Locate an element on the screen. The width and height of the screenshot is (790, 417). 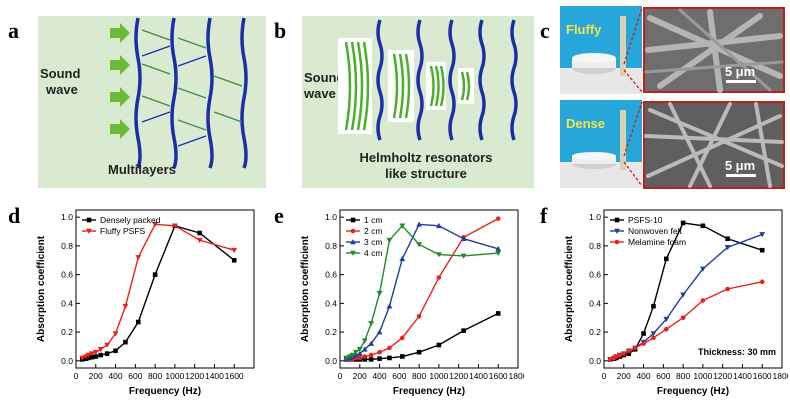
x-tick-label: 200 is located at coordinates (96, 376).